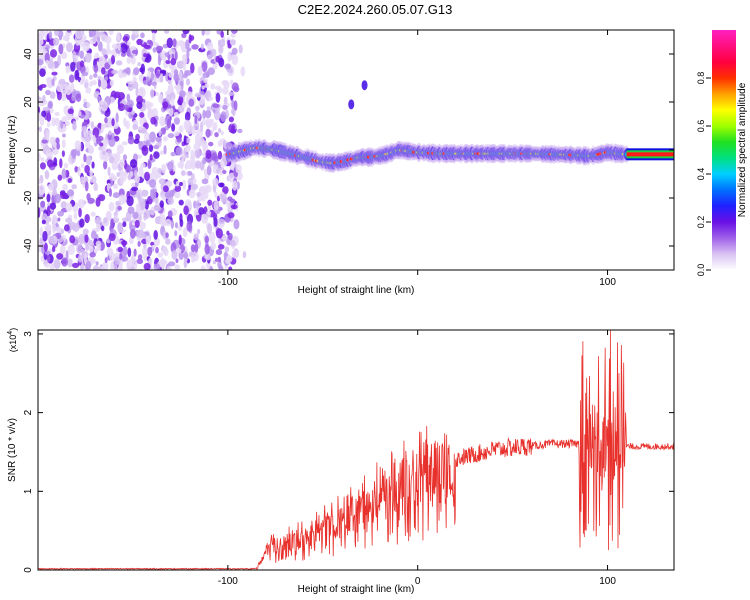 The image size is (750, 600). Describe the element at coordinates (12, 450) in the screenshot. I see `snr-y-axis-label: SNR (10 * v/v)` at that location.